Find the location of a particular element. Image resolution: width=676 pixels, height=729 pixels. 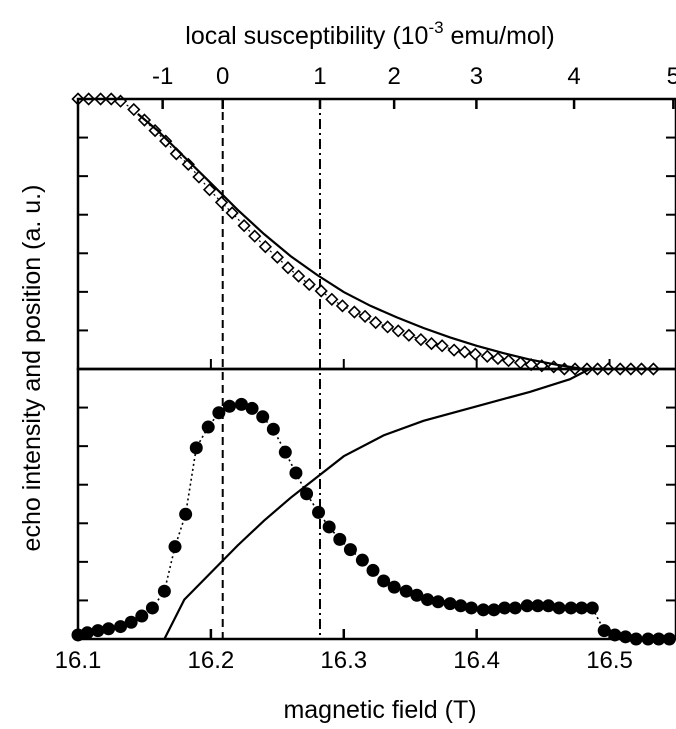

top-tick-label: 5 is located at coordinates (671, 76).